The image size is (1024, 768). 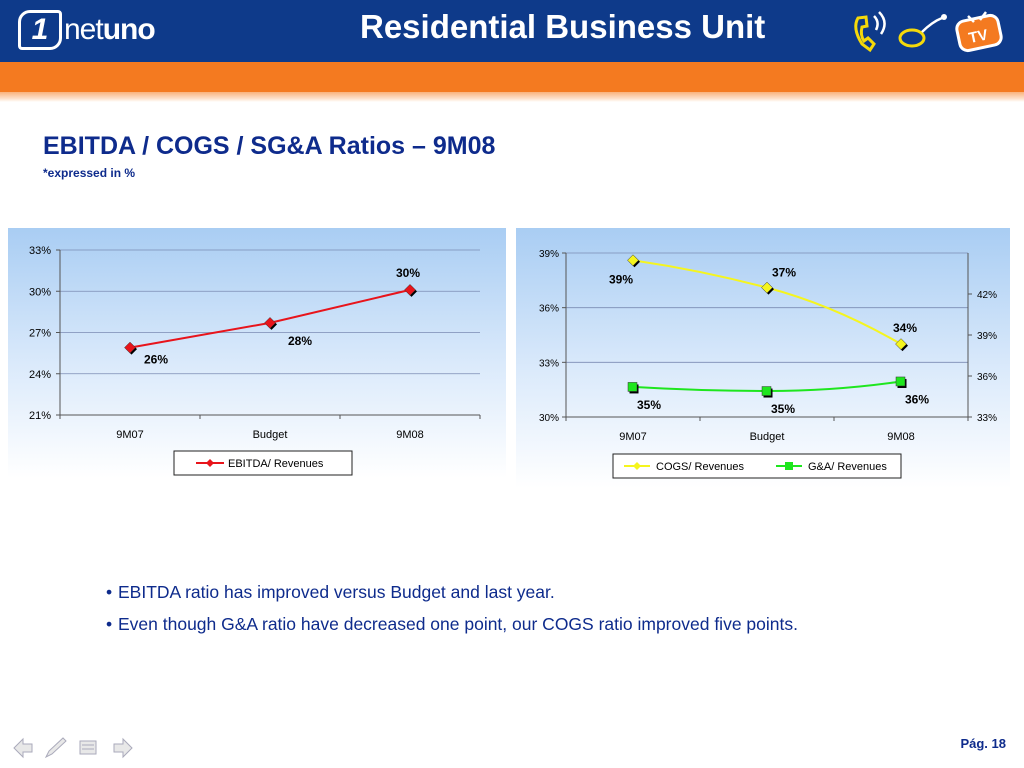 What do you see at coordinates (23, 748) in the screenshot?
I see `back-arrow-icon` at bounding box center [23, 748].